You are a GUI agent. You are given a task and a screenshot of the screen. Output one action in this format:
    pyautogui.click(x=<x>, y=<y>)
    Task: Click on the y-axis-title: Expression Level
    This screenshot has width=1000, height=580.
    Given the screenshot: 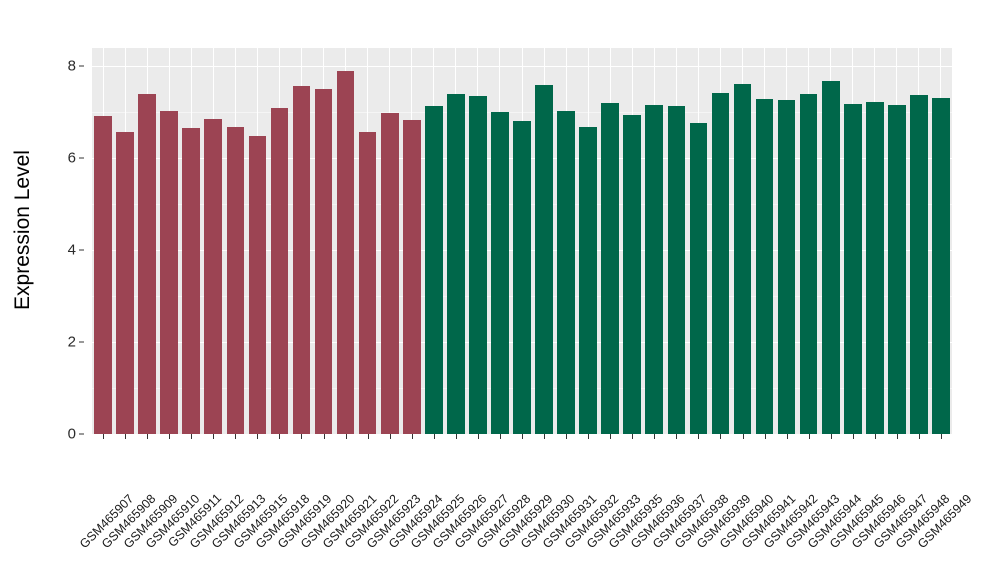 What is the action you would take?
    pyautogui.click(x=23, y=230)
    